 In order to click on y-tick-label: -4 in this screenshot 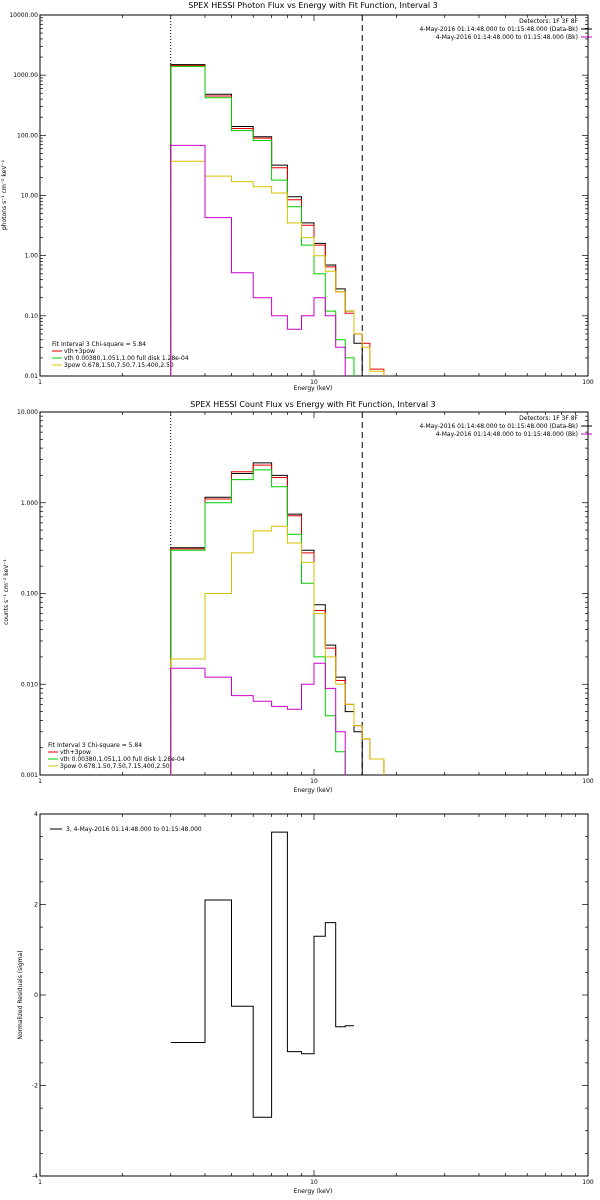, I will do `click(35, 1176)`.